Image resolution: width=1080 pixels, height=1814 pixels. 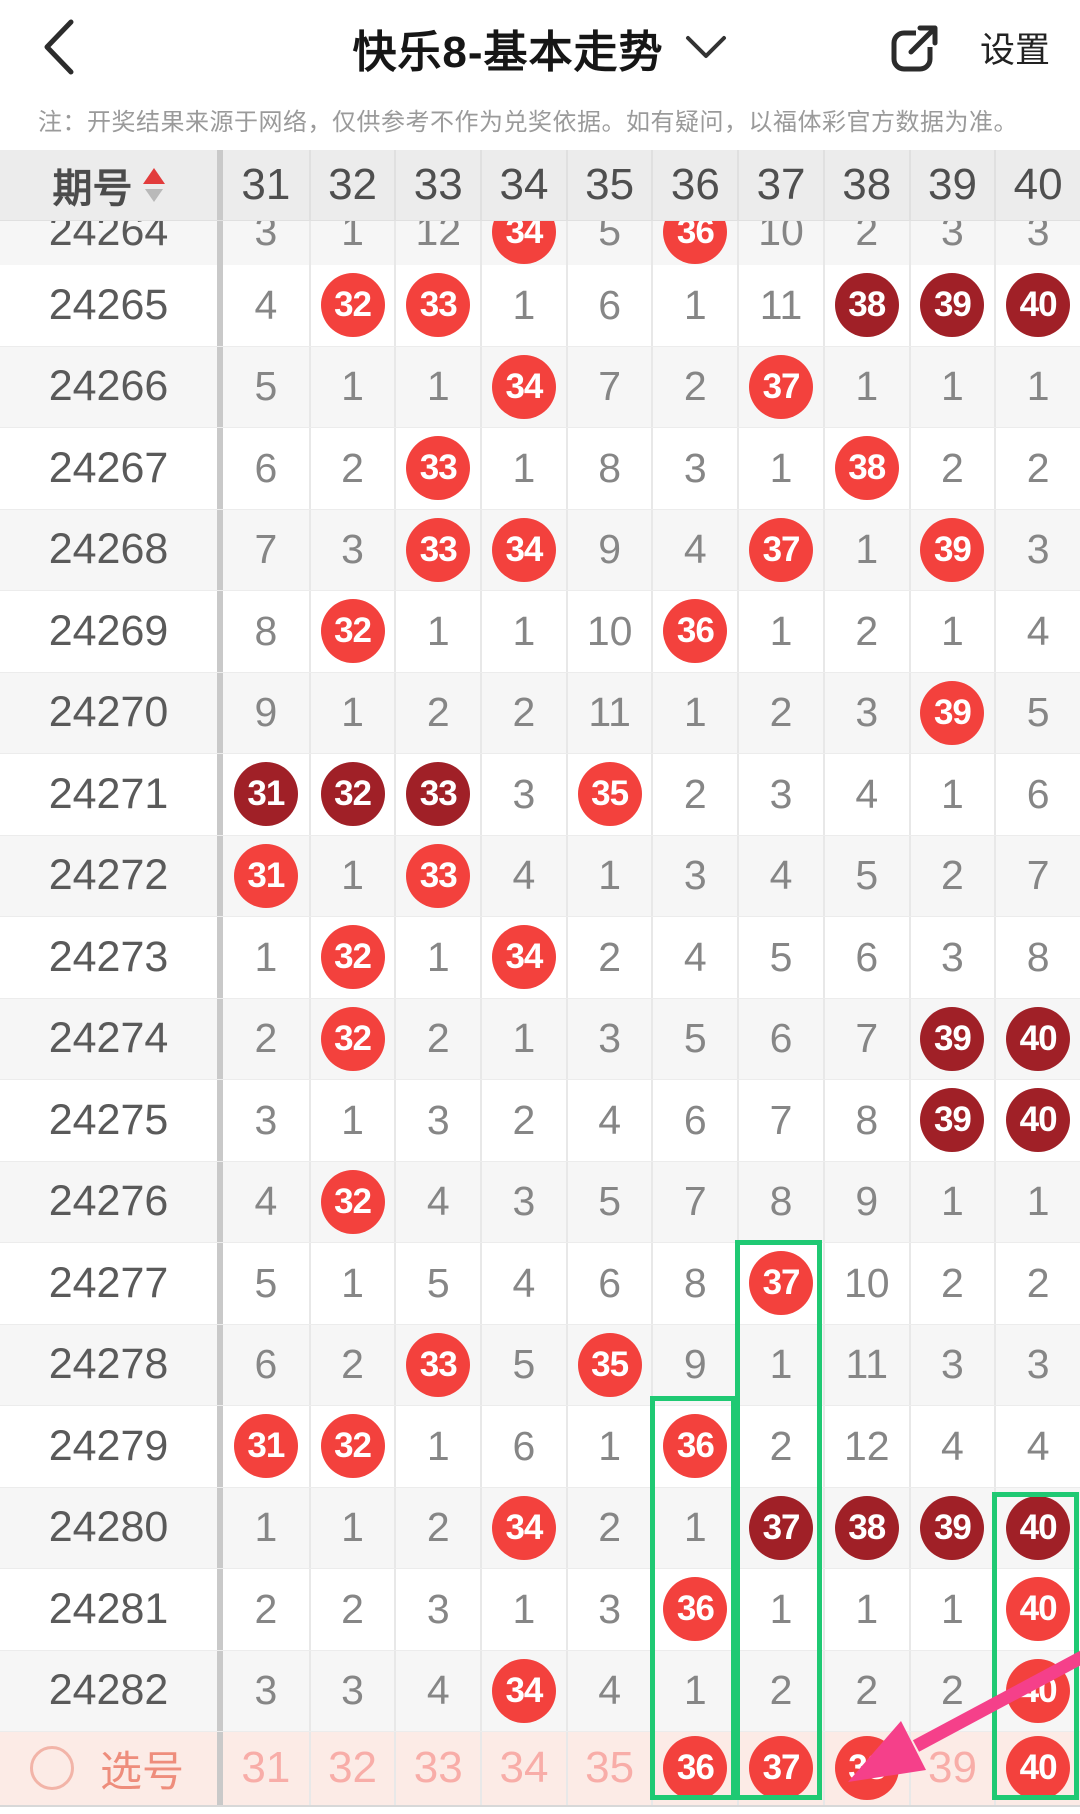 What do you see at coordinates (523, 243) in the screenshot?
I see `cell-24264-34: 34` at bounding box center [523, 243].